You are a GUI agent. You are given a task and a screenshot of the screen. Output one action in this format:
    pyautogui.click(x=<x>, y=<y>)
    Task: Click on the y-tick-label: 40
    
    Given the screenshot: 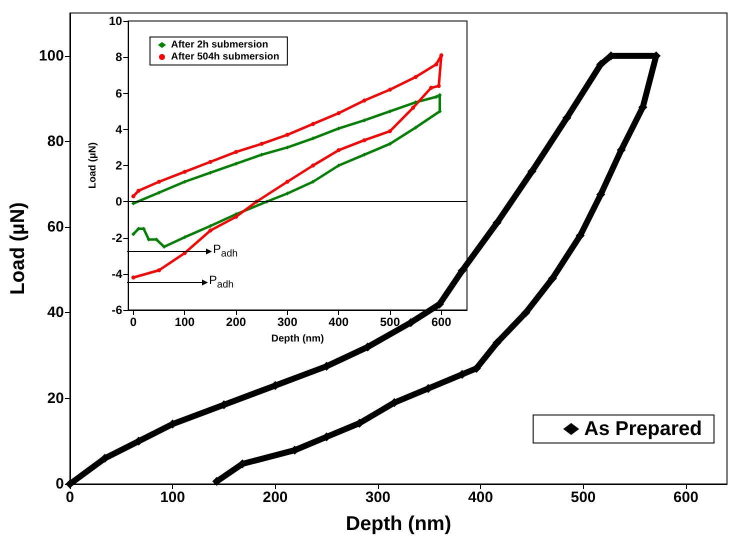 What is the action you would take?
    pyautogui.click(x=55, y=313)
    